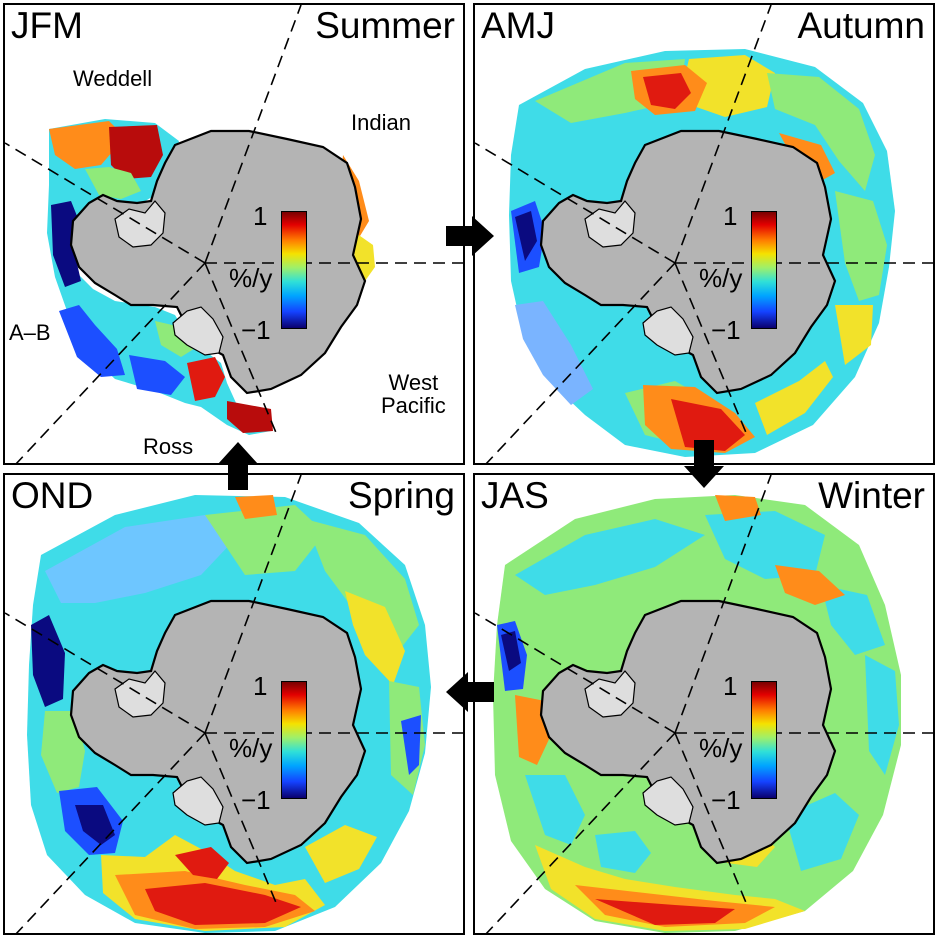 This screenshot has width=938, height=938. I want to click on region-label-west-pacific: West Pacific, so click(413, 394).